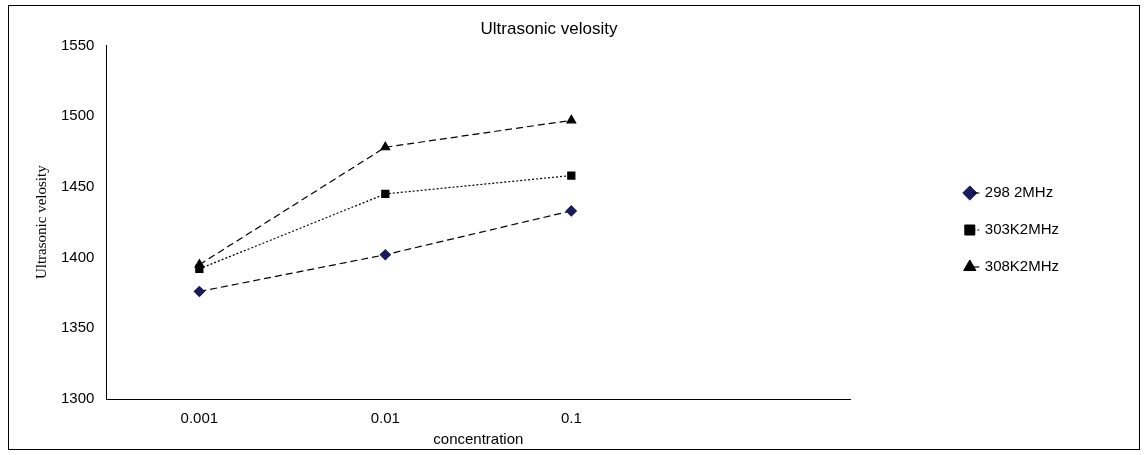 Image resolution: width=1148 pixels, height=455 pixels. Describe the element at coordinates (77, 115) in the screenshot. I see `y-tick-label: 1500` at that location.